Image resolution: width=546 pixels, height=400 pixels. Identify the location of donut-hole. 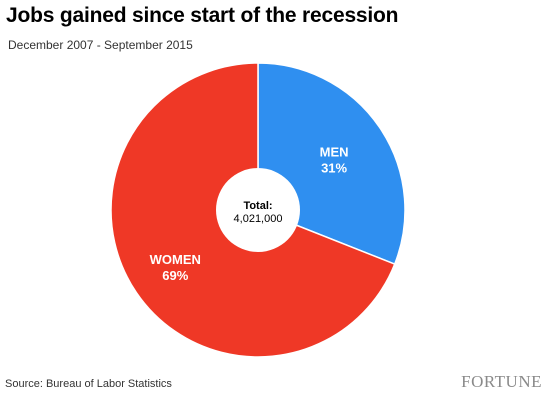
(258, 210).